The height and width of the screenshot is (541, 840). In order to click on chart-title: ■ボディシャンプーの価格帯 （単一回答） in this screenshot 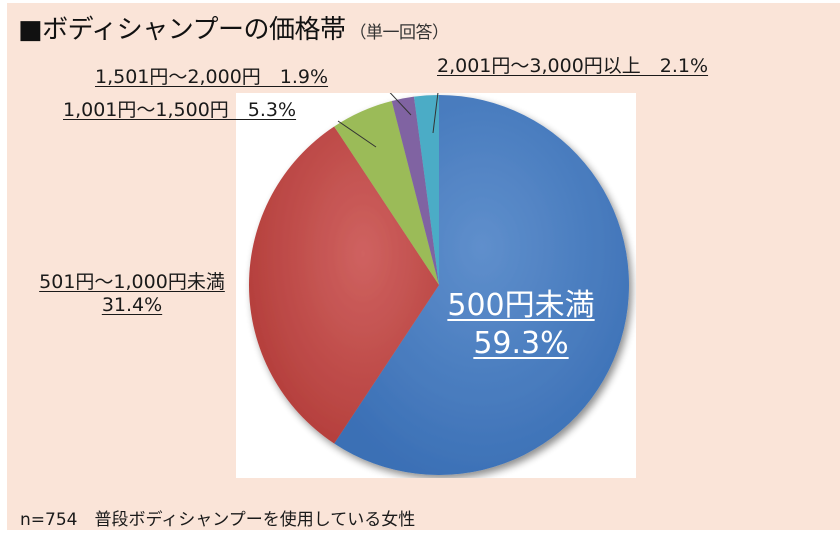, I will do `click(233, 27)`.